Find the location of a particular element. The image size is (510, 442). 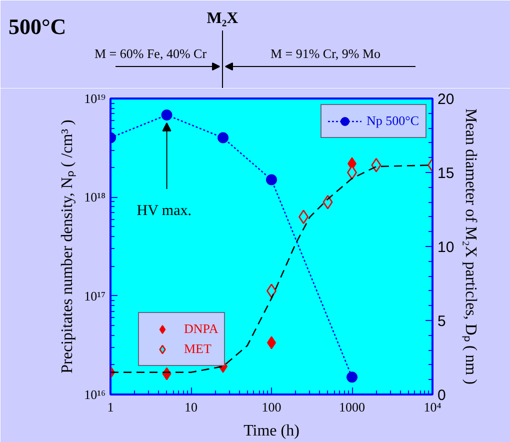

y-tick-label: 10¹⁸ is located at coordinates (95, 197).